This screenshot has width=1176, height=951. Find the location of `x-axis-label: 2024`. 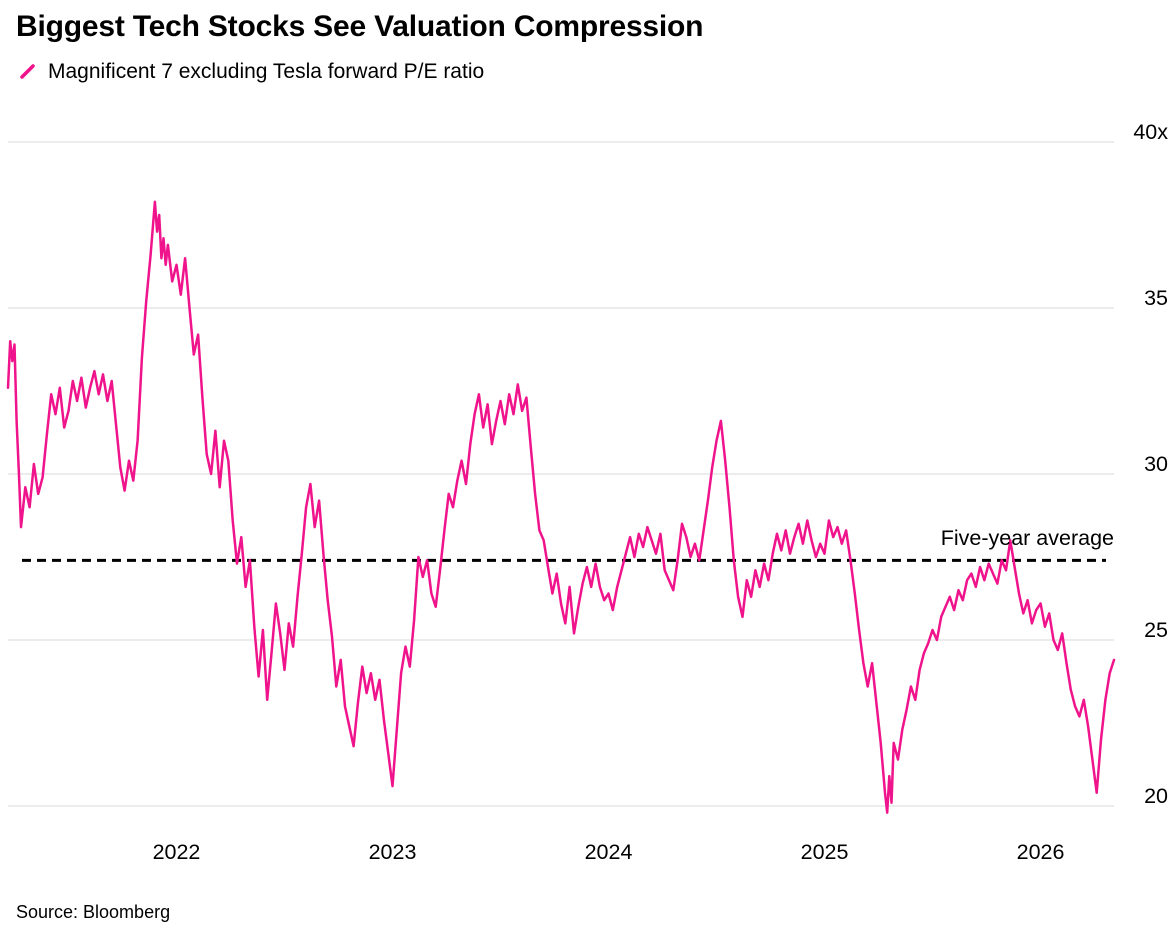

x-axis-label: 2024 is located at coordinates (608, 851).